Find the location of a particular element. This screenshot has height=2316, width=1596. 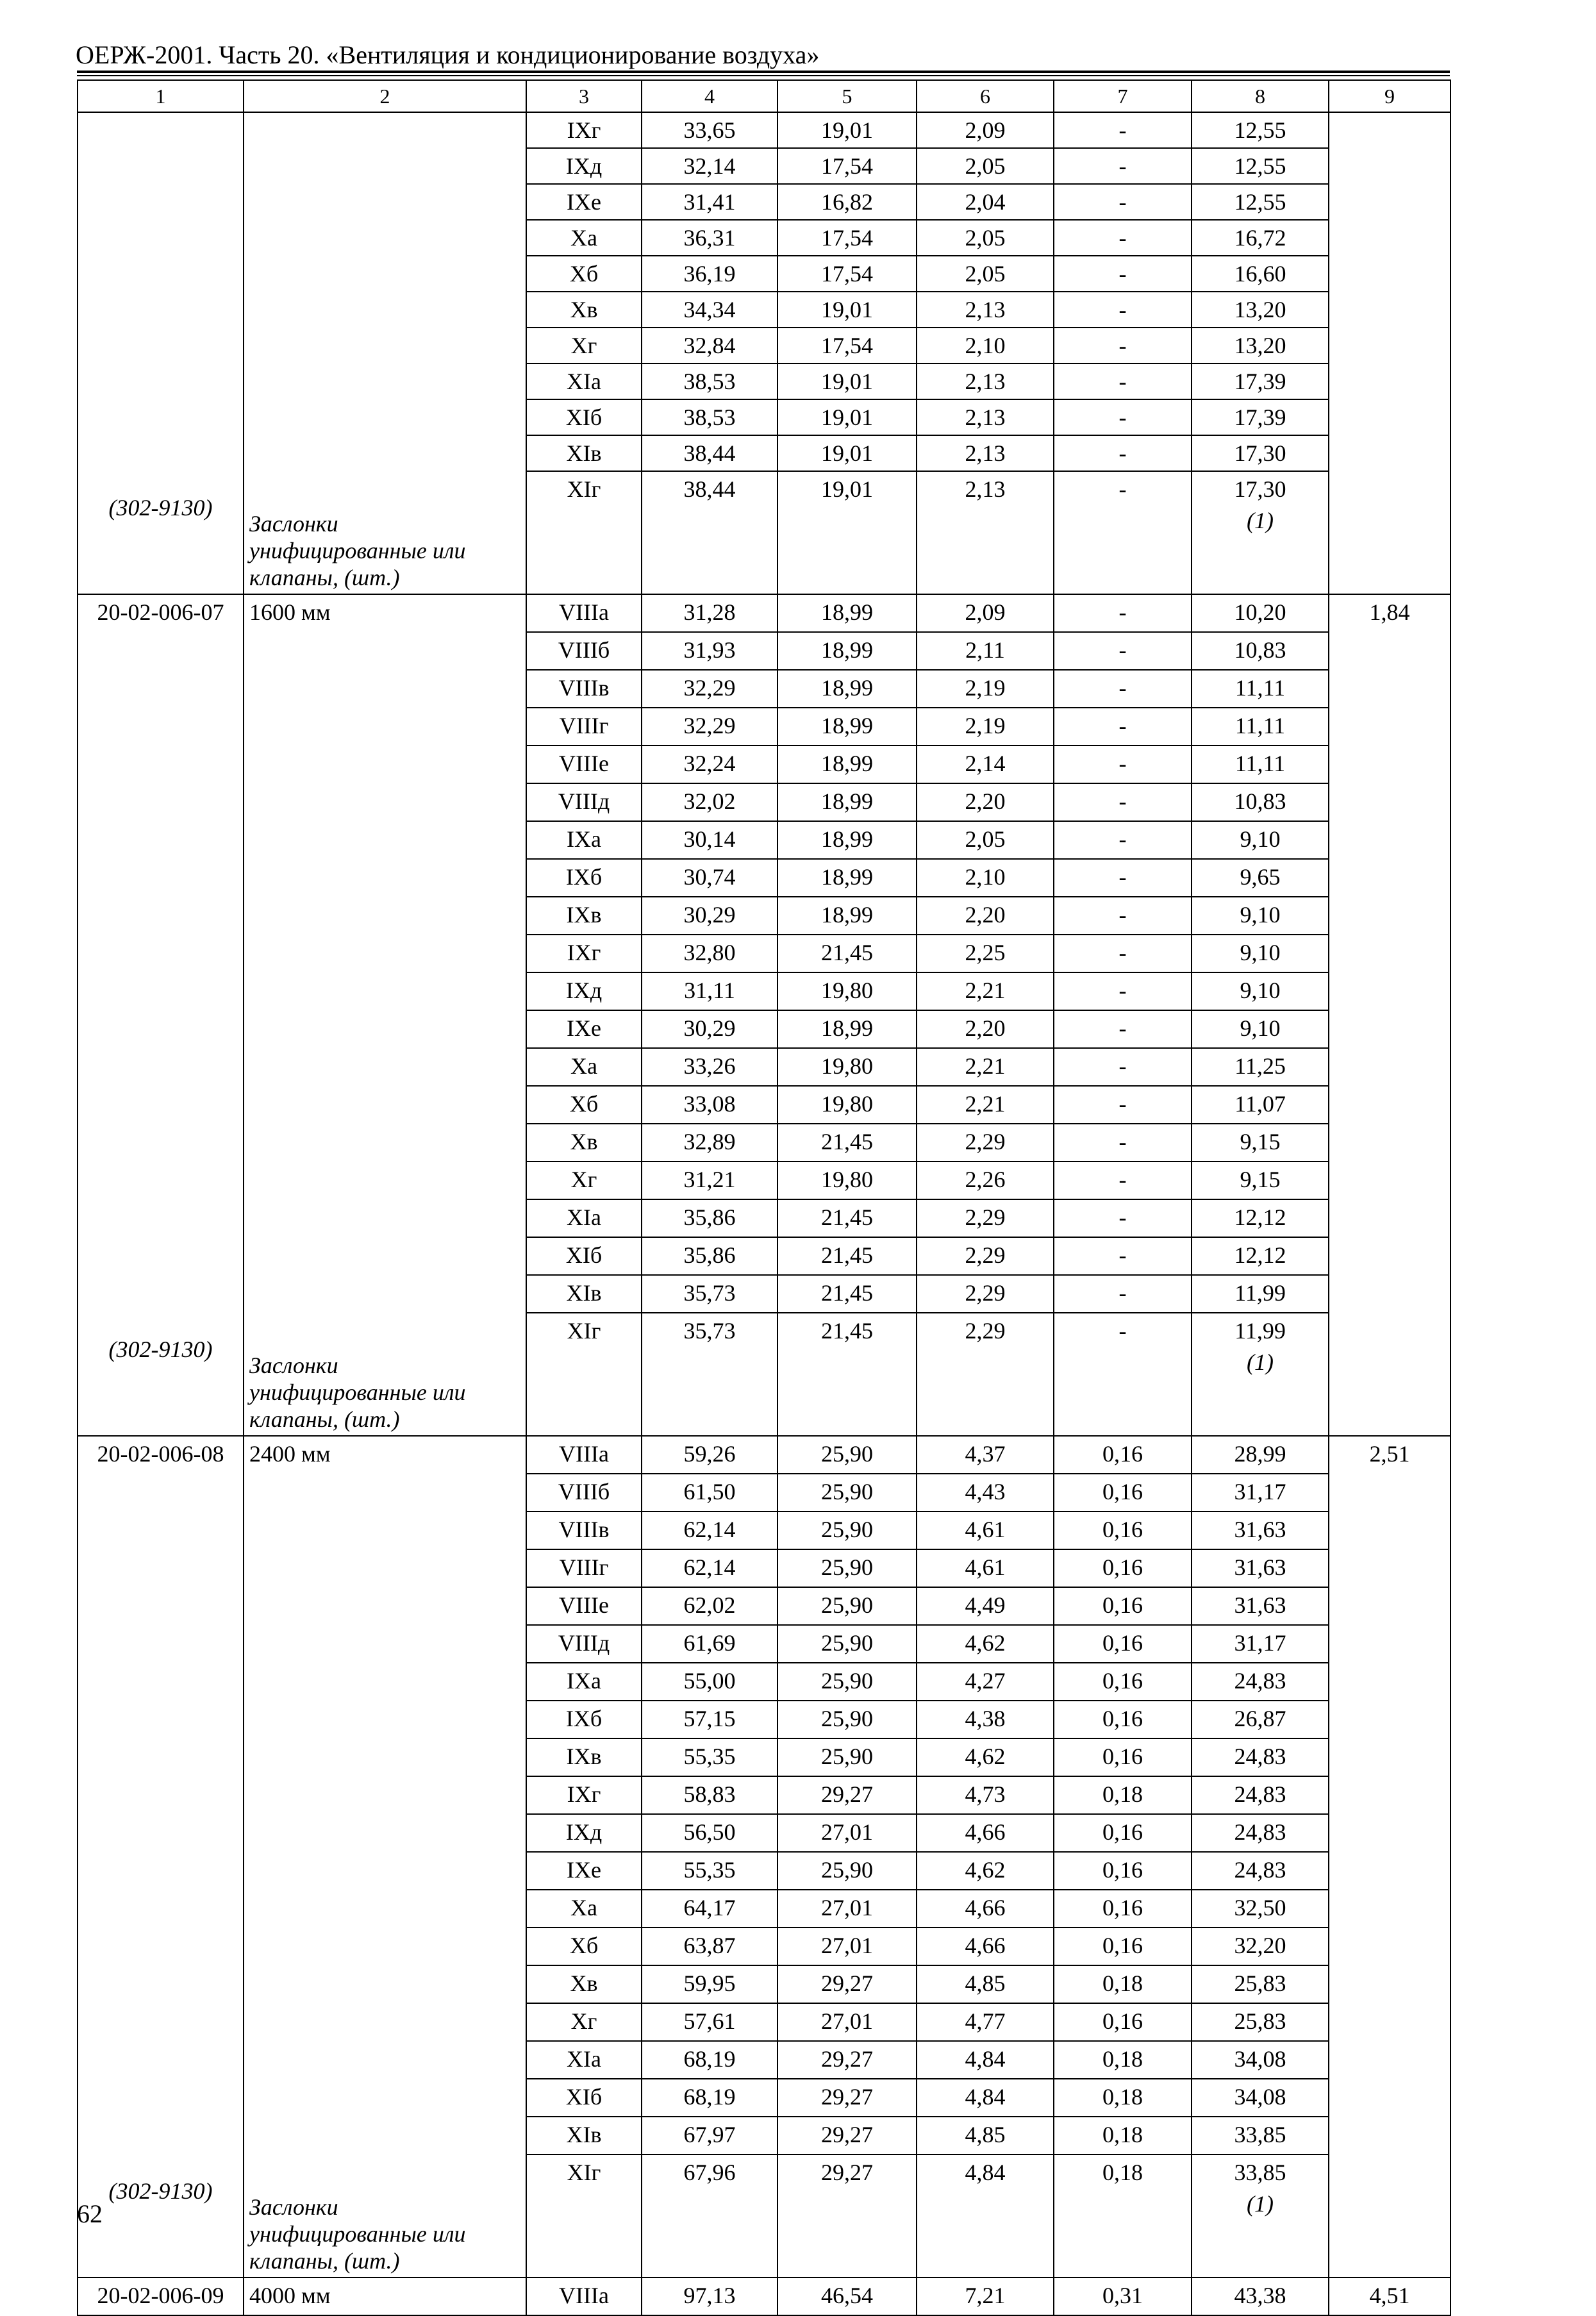

cell-value: 2,25 is located at coordinates (986, 952).